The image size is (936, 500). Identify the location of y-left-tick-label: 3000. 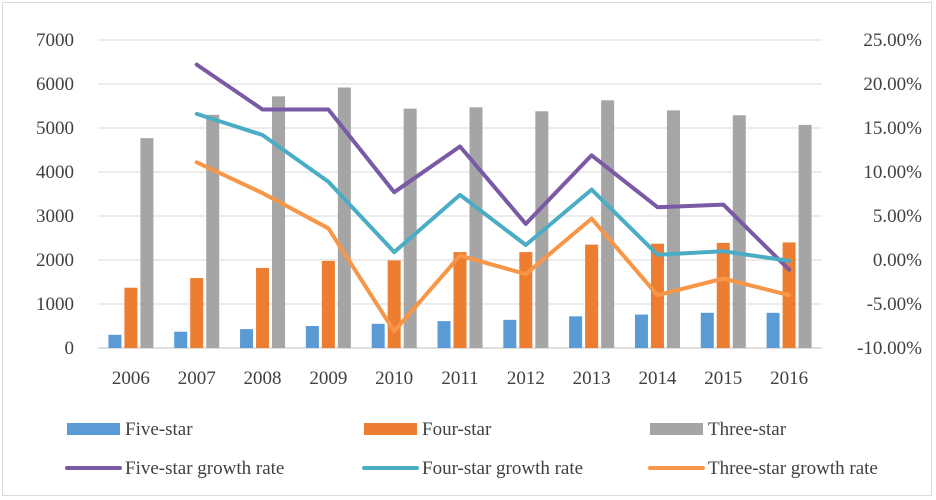
(55, 216).